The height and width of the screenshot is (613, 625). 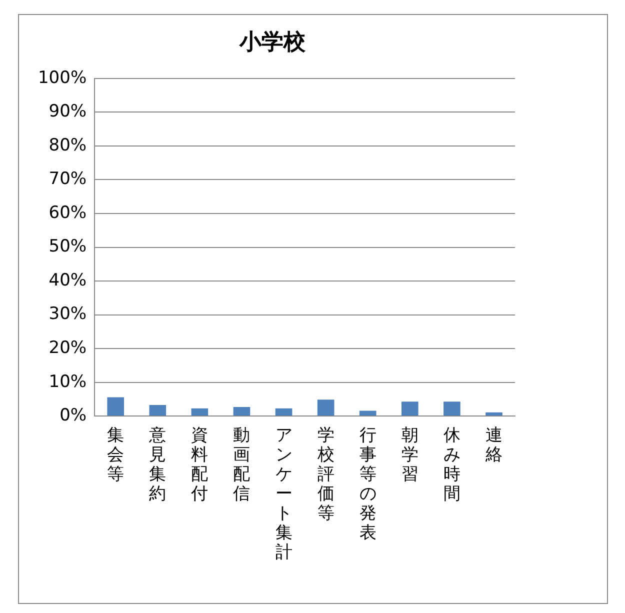 What do you see at coordinates (67, 314) in the screenshot?
I see `y-tick-label: 30%` at bounding box center [67, 314].